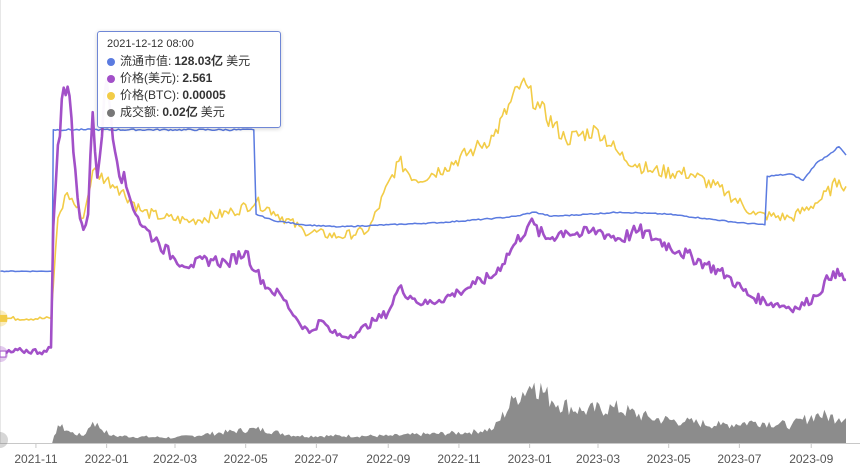 The width and height of the screenshot is (860, 476). Describe the element at coordinates (197, 78) in the screenshot. I see `tooltip-value: 2.561` at that location.